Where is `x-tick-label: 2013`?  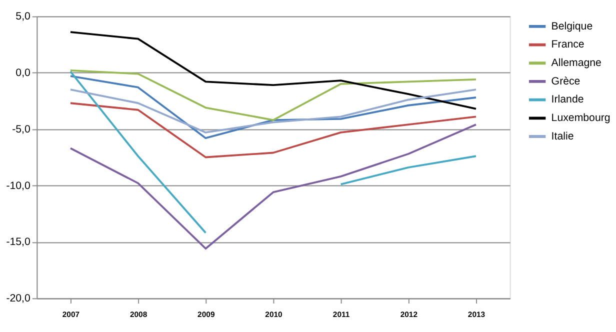
x-tick-label: 2013 is located at coordinates (477, 315).